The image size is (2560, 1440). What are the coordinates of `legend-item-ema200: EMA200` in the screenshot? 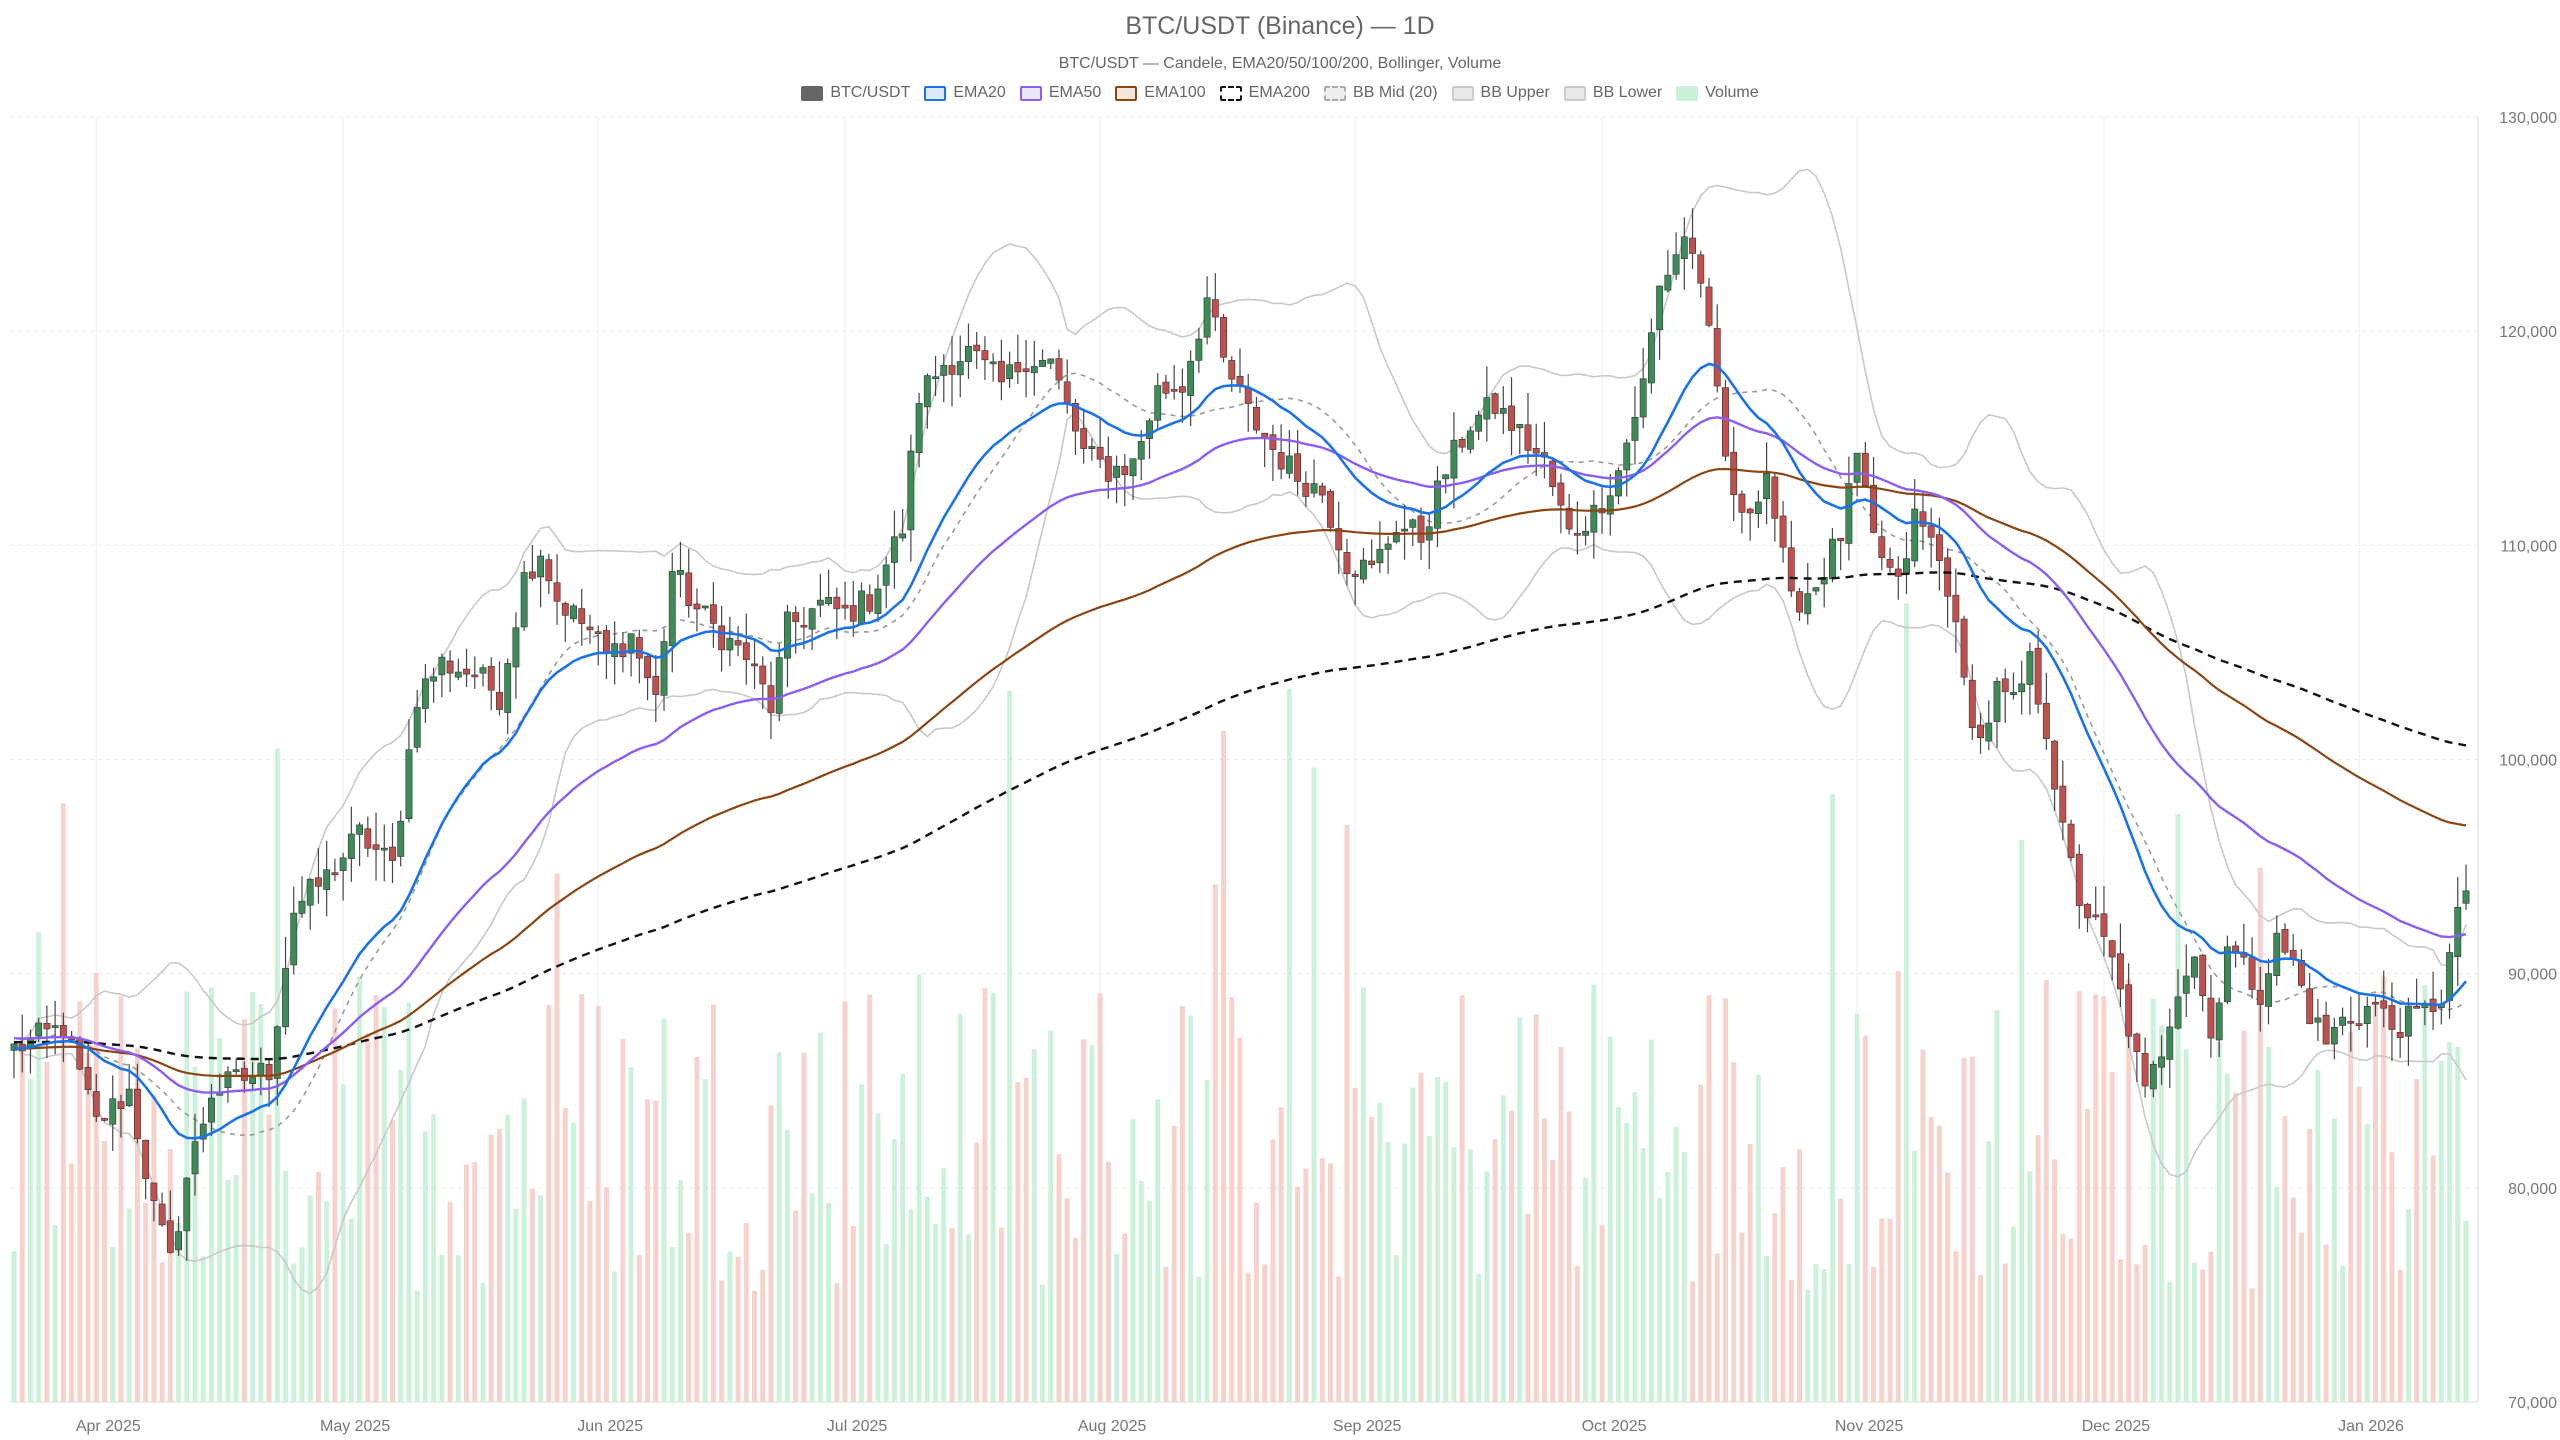 It's located at (1265, 93).